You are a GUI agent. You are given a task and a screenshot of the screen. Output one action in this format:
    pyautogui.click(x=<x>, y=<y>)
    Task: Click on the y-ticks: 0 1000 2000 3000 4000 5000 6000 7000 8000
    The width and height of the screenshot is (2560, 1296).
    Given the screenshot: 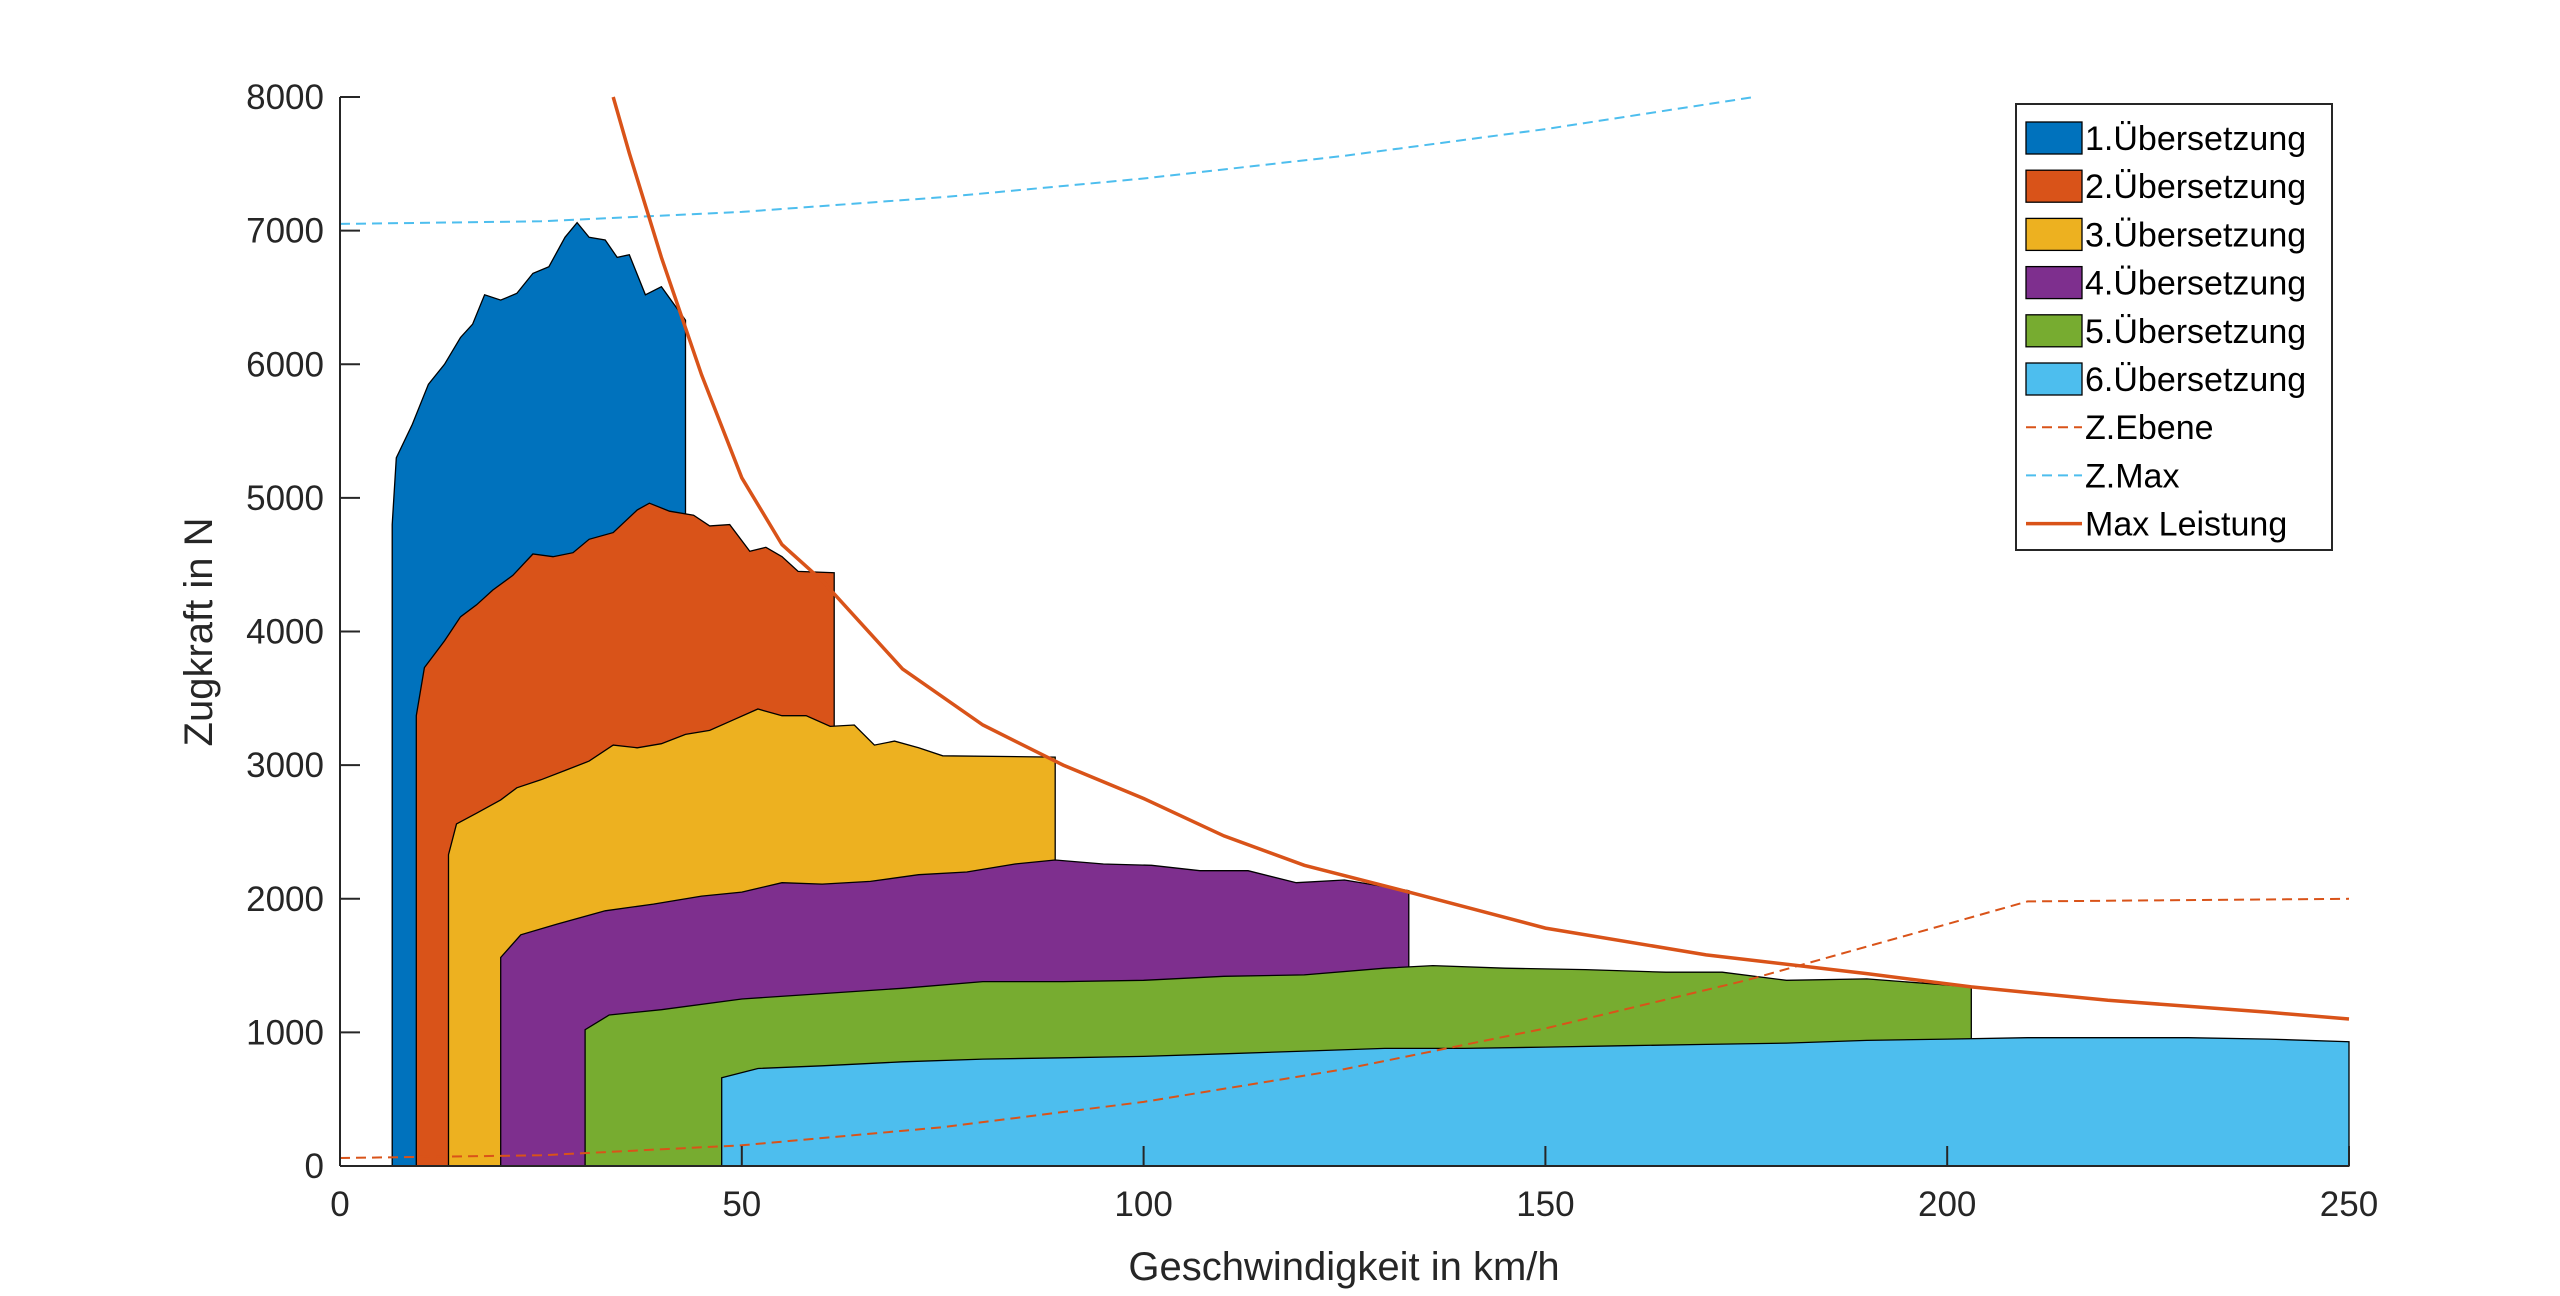 What is the action you would take?
    pyautogui.click(x=303, y=632)
    